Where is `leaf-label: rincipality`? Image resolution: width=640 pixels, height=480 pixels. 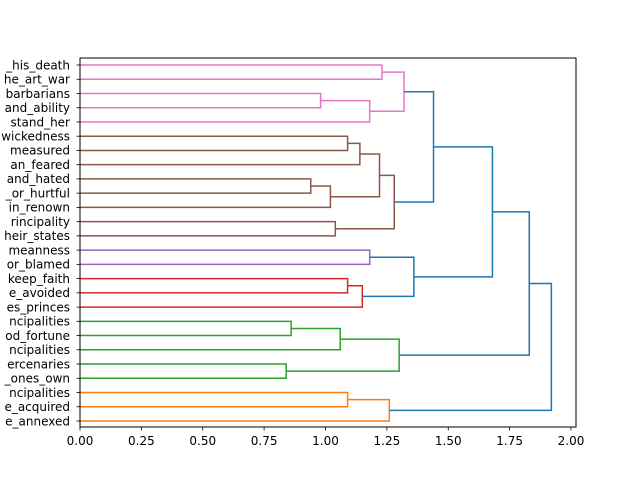
leaf-label: rincipality is located at coordinates (40, 222).